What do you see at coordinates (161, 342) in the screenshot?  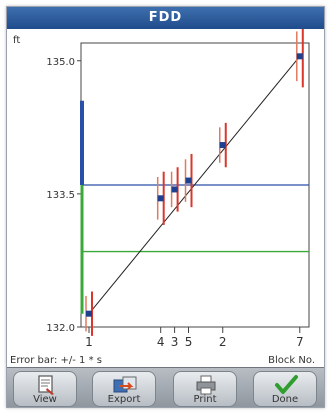 I see `x-tick-label: 4` at bounding box center [161, 342].